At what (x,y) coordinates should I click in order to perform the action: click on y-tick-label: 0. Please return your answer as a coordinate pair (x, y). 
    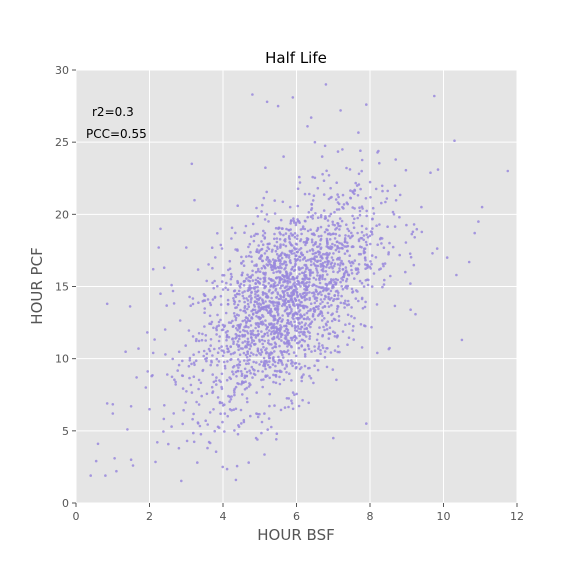
    Looking at the image, I should click on (65, 503).